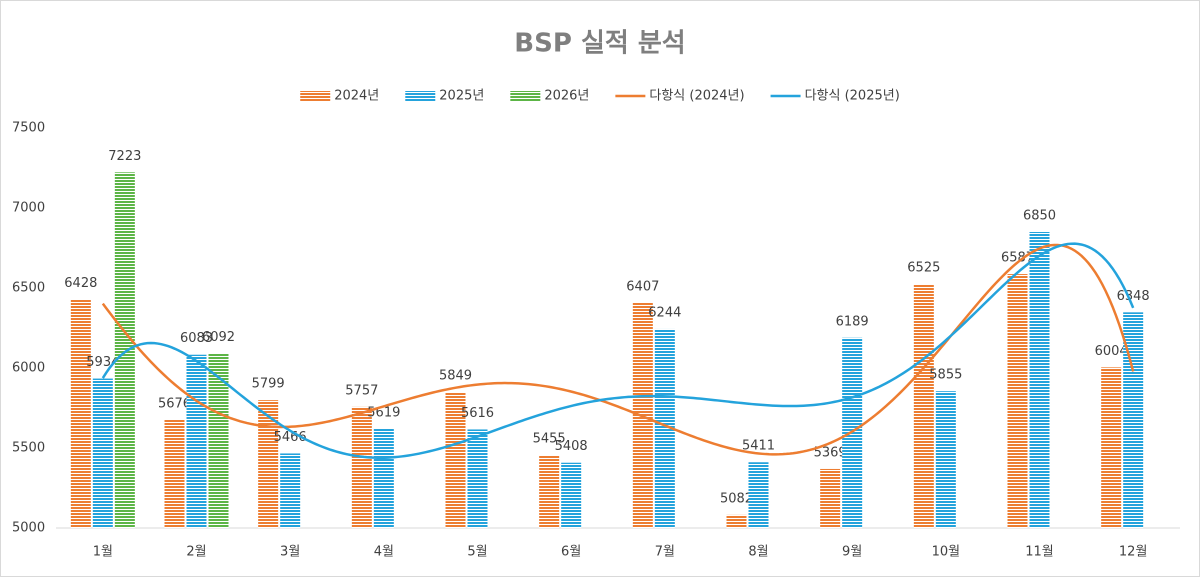 This screenshot has height=577, width=1200. I want to click on data-label: 5616, so click(477, 413).